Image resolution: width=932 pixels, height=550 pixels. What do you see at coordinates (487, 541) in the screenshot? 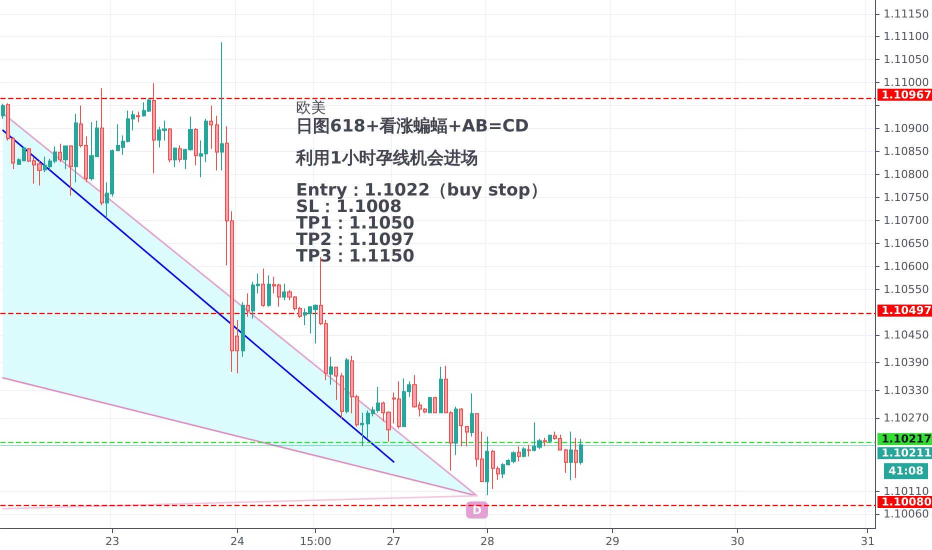
I see `x-tick-label: 28` at bounding box center [487, 541].